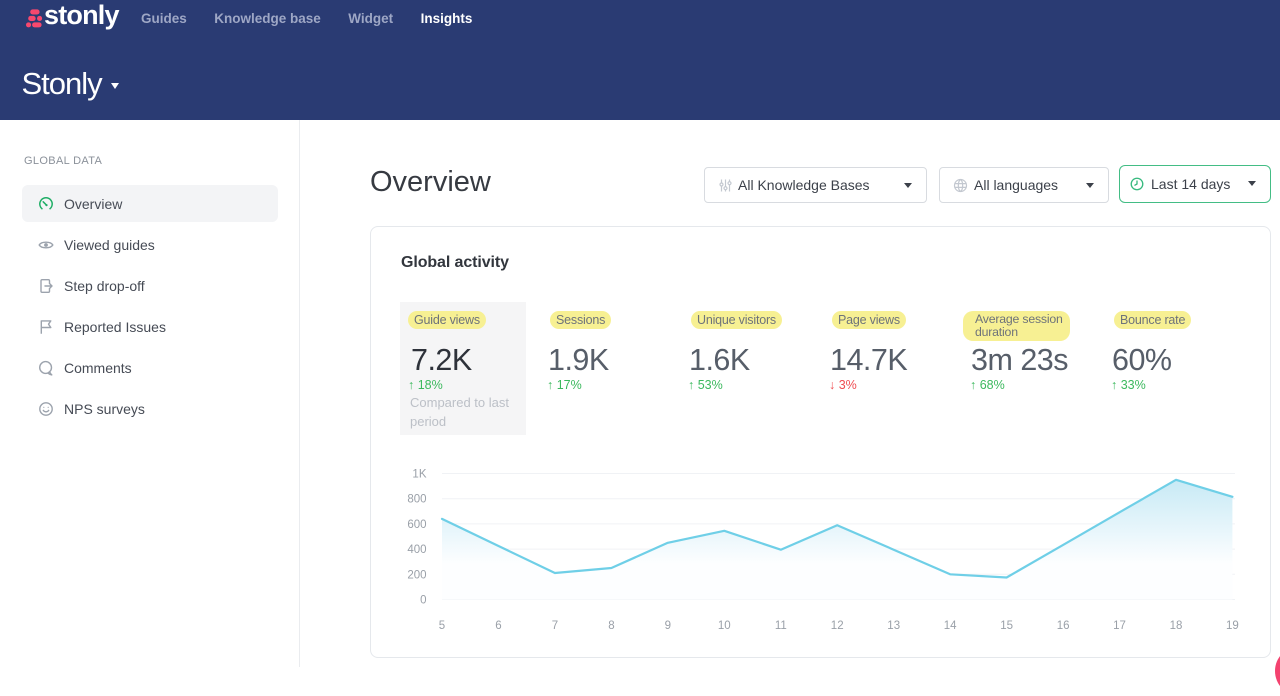 Image resolution: width=1280 pixels, height=696 pixels. Describe the element at coordinates (724, 626) in the screenshot. I see `svg-text: 10` at that location.